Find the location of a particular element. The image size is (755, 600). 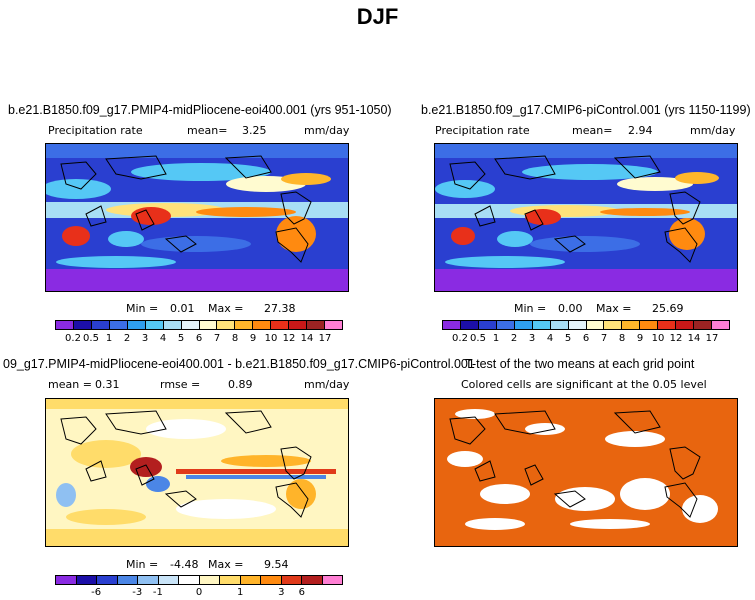

colorbar-tick-label: 8 is located at coordinates (235, 338).